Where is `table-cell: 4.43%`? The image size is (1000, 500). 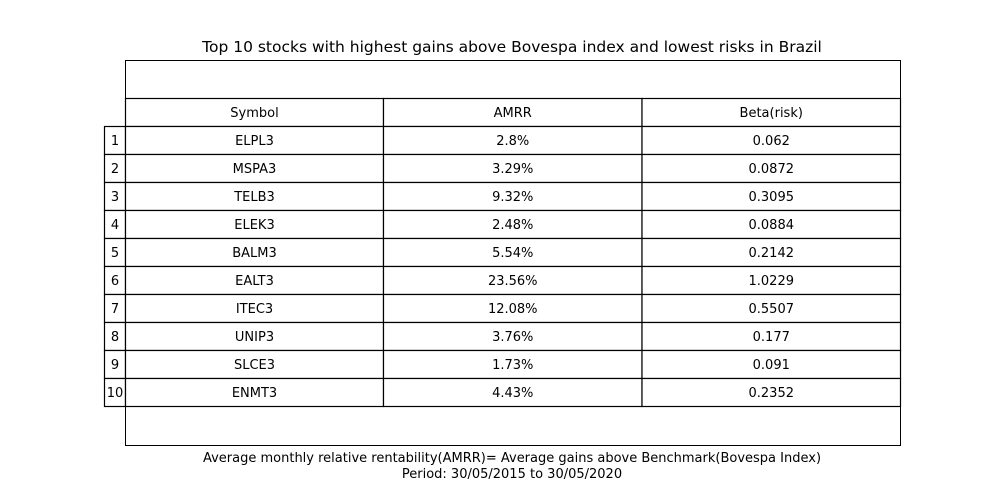
table-cell: 4.43% is located at coordinates (512, 393).